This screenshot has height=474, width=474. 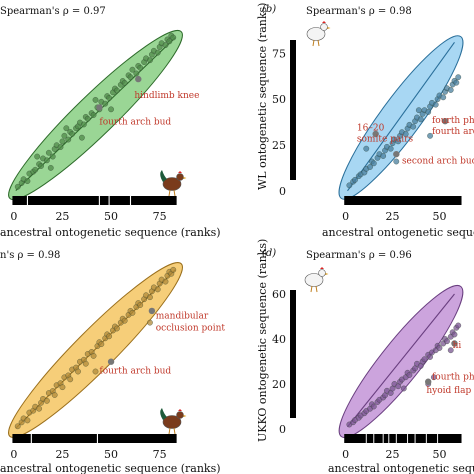 I want to click on panel-c-icon-body, so click(x=172, y=422).